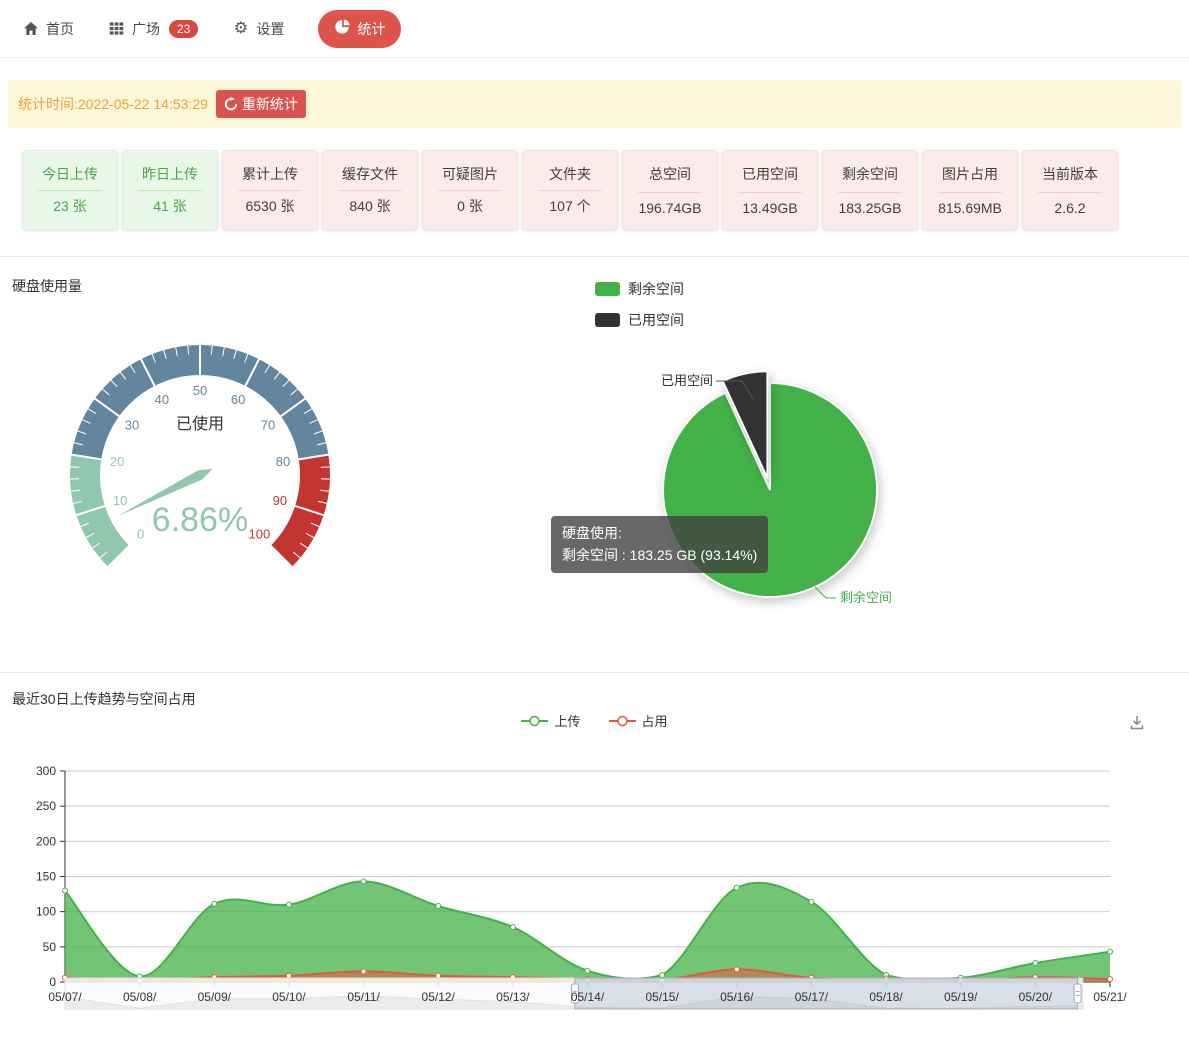  I want to click on svg-text: 60, so click(238, 399).